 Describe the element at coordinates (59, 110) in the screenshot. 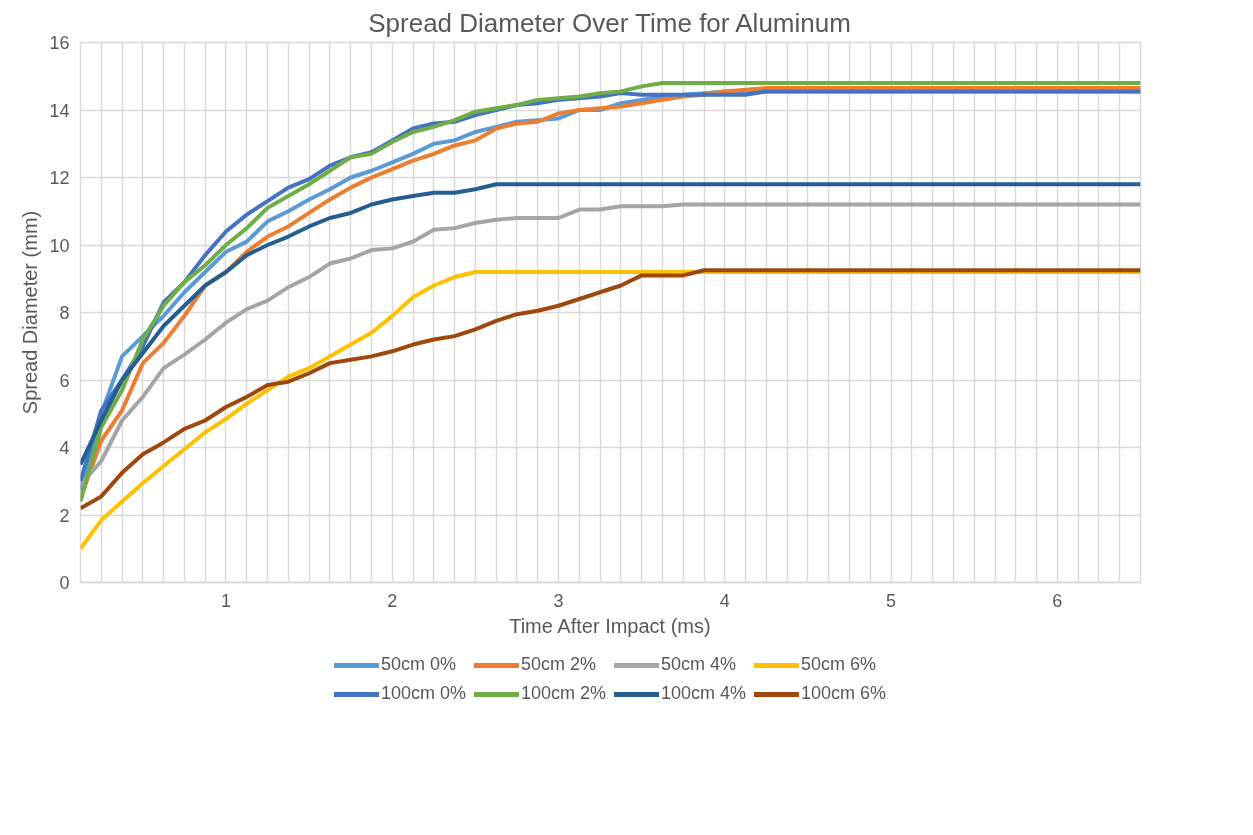

I see `y-tick-label: 14` at that location.